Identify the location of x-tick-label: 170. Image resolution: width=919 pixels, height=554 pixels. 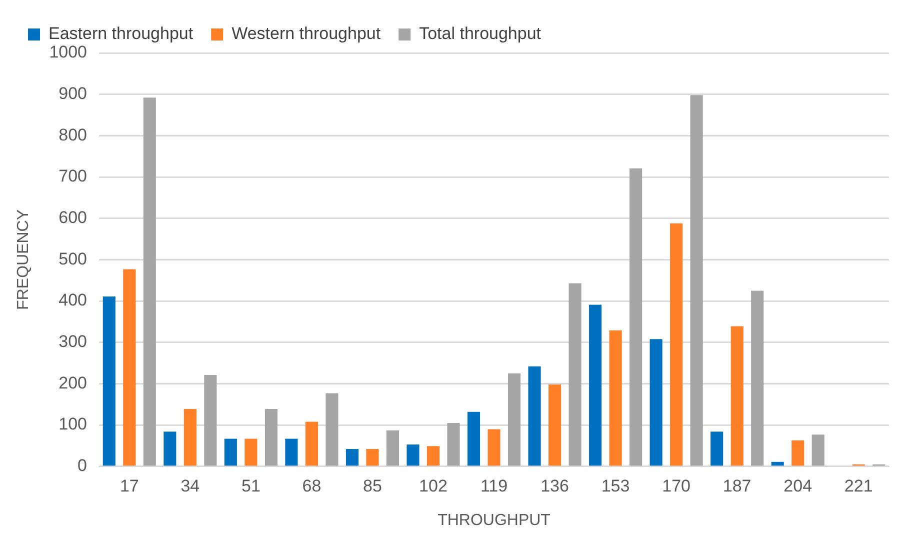
(676, 486).